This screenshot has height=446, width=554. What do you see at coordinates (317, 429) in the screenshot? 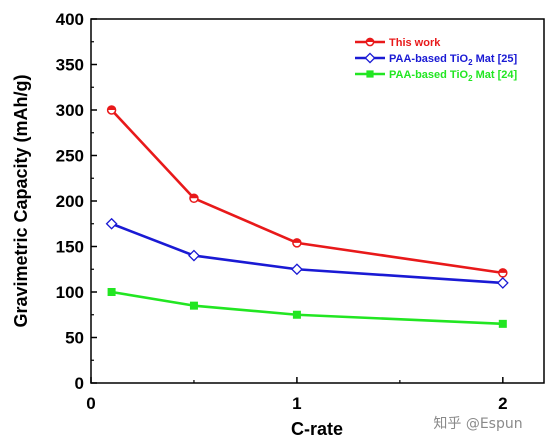
I see `x-axis-title: C-rate` at bounding box center [317, 429].